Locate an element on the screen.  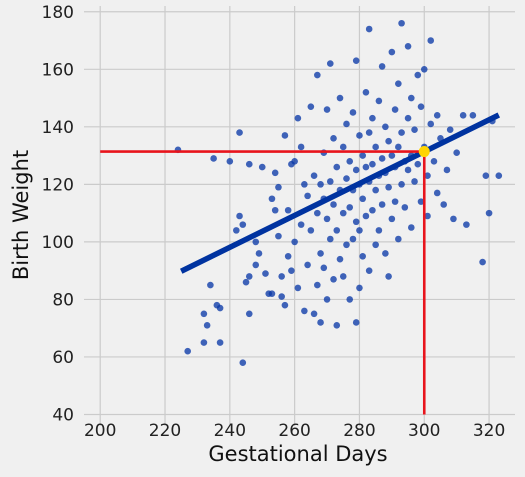
highlight-point is located at coordinates (424, 152).